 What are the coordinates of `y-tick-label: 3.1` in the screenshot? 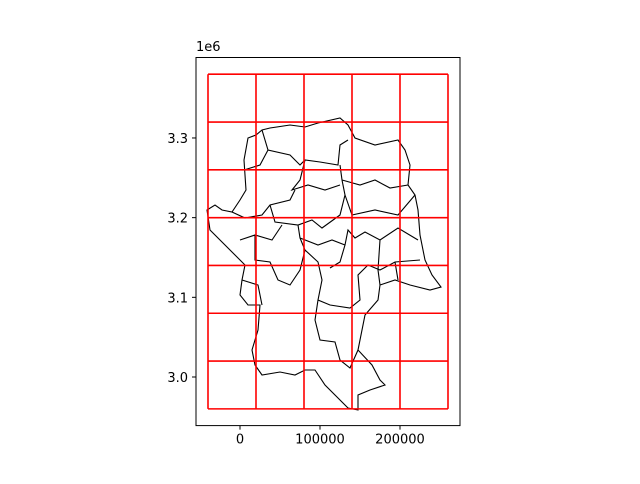 It's located at (177, 298).